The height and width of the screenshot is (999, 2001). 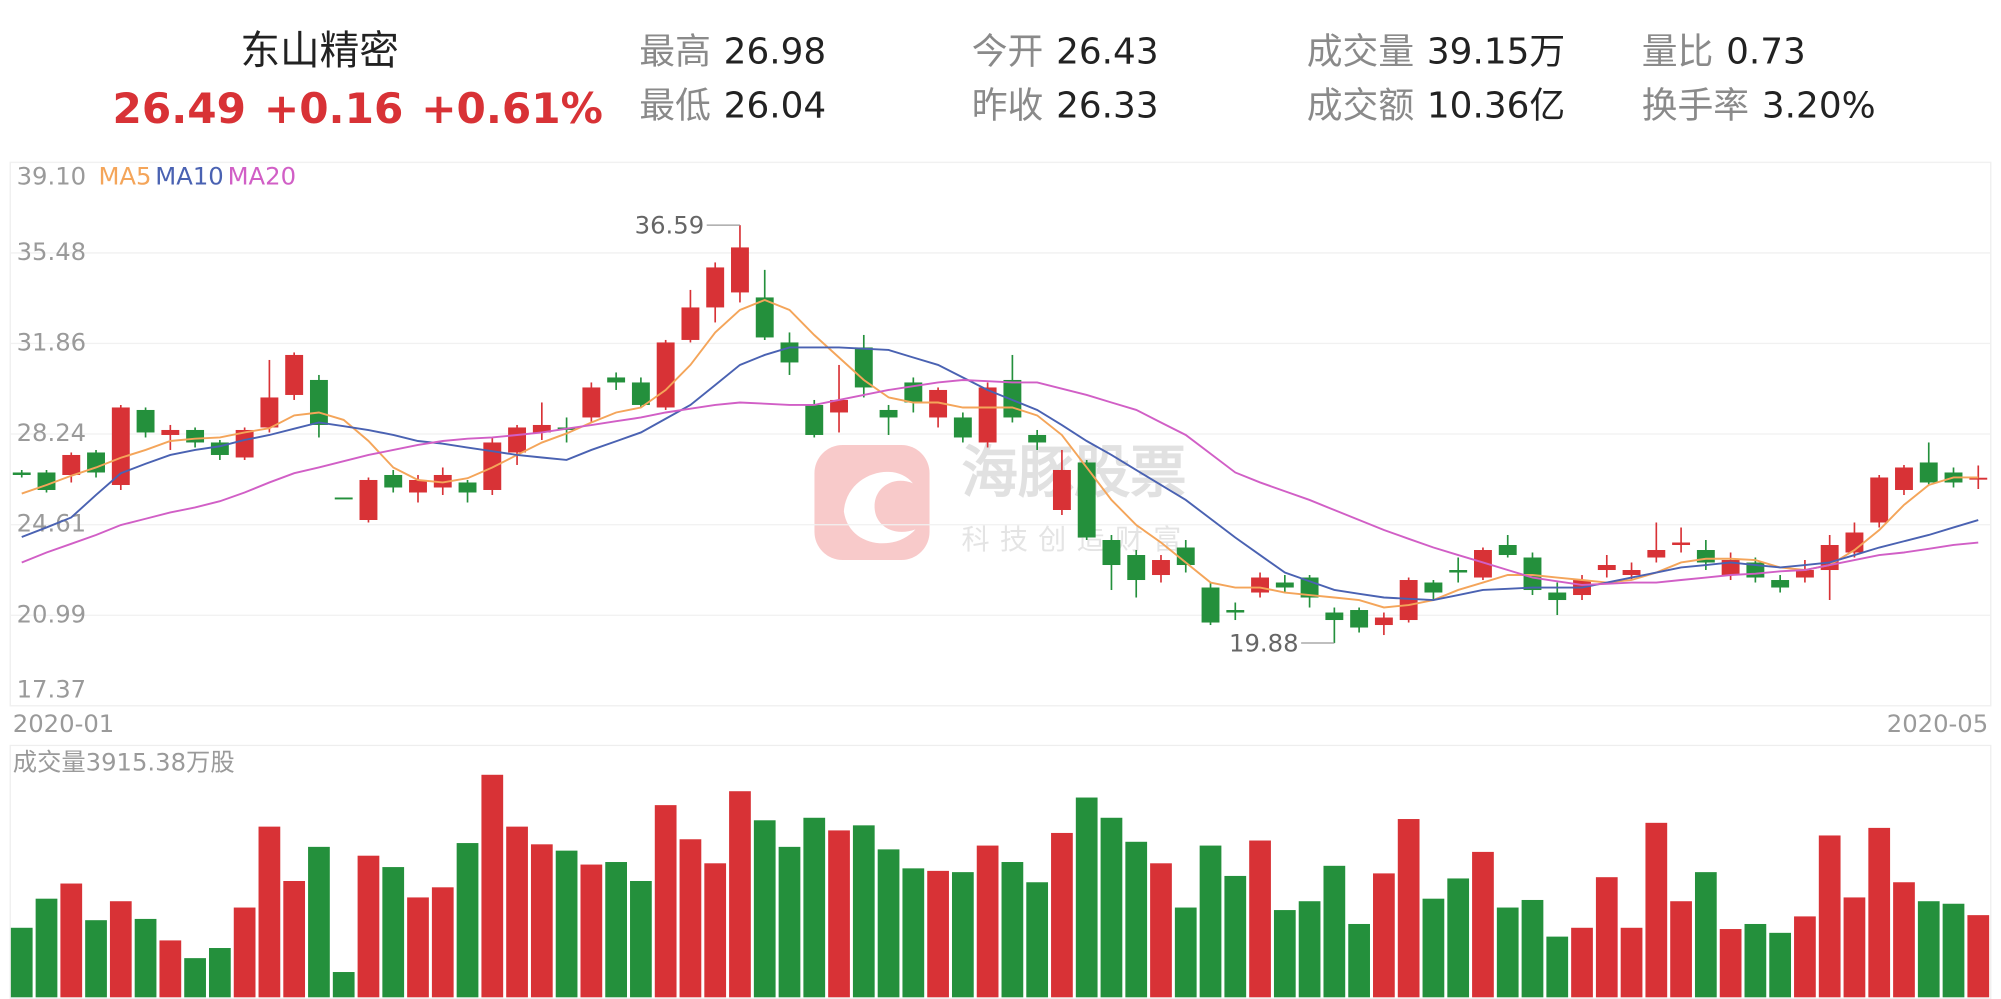 What do you see at coordinates (52, 688) in the screenshot?
I see `y-tick-label: 17.37` at bounding box center [52, 688].